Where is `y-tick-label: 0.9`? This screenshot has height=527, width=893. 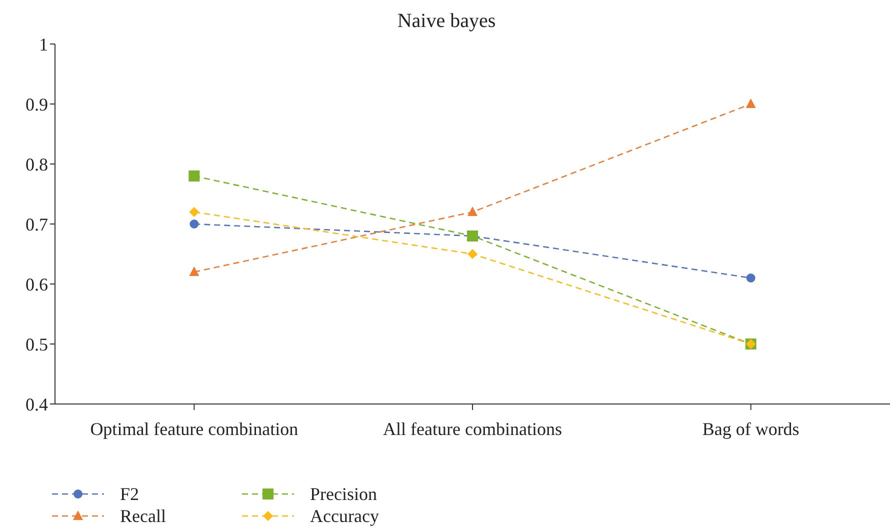 y-tick-label: 0.9 is located at coordinates (37, 104).